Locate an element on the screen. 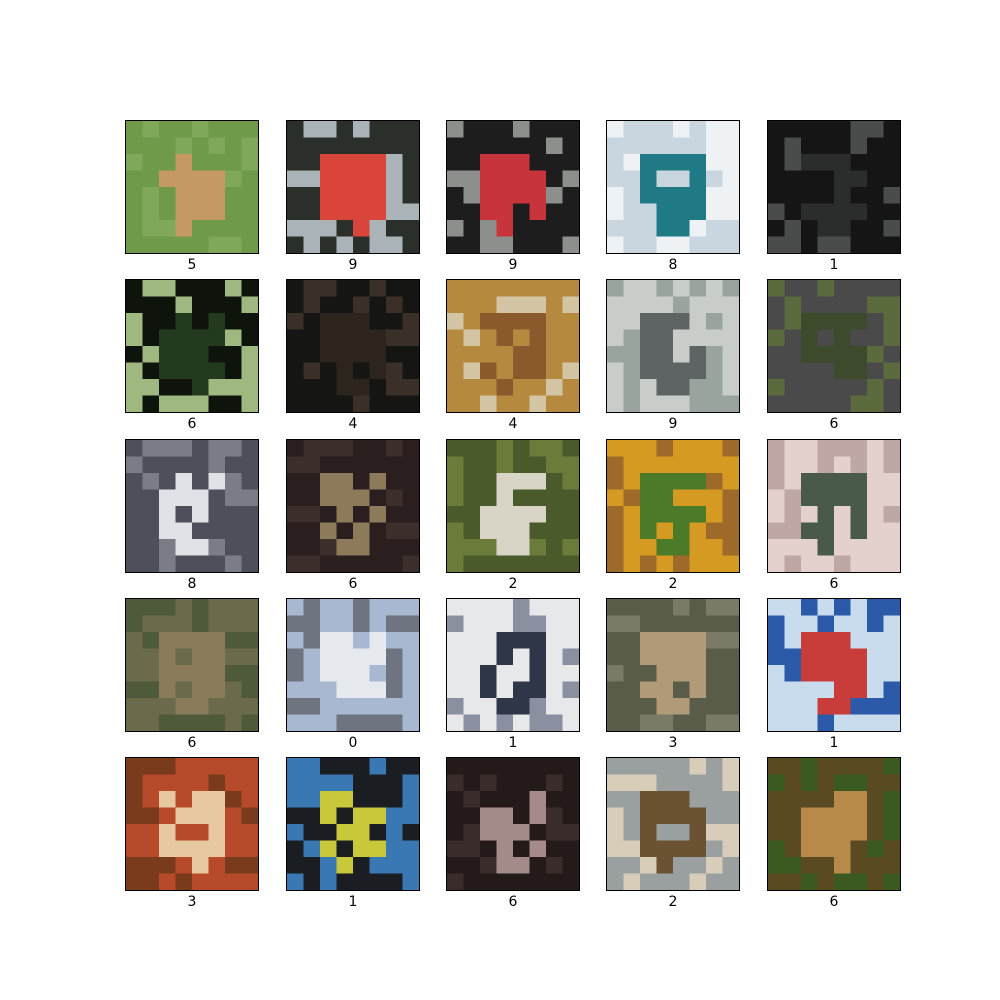 The width and height of the screenshot is (1000, 1000). grid-cell: 0 is located at coordinates (353, 674).